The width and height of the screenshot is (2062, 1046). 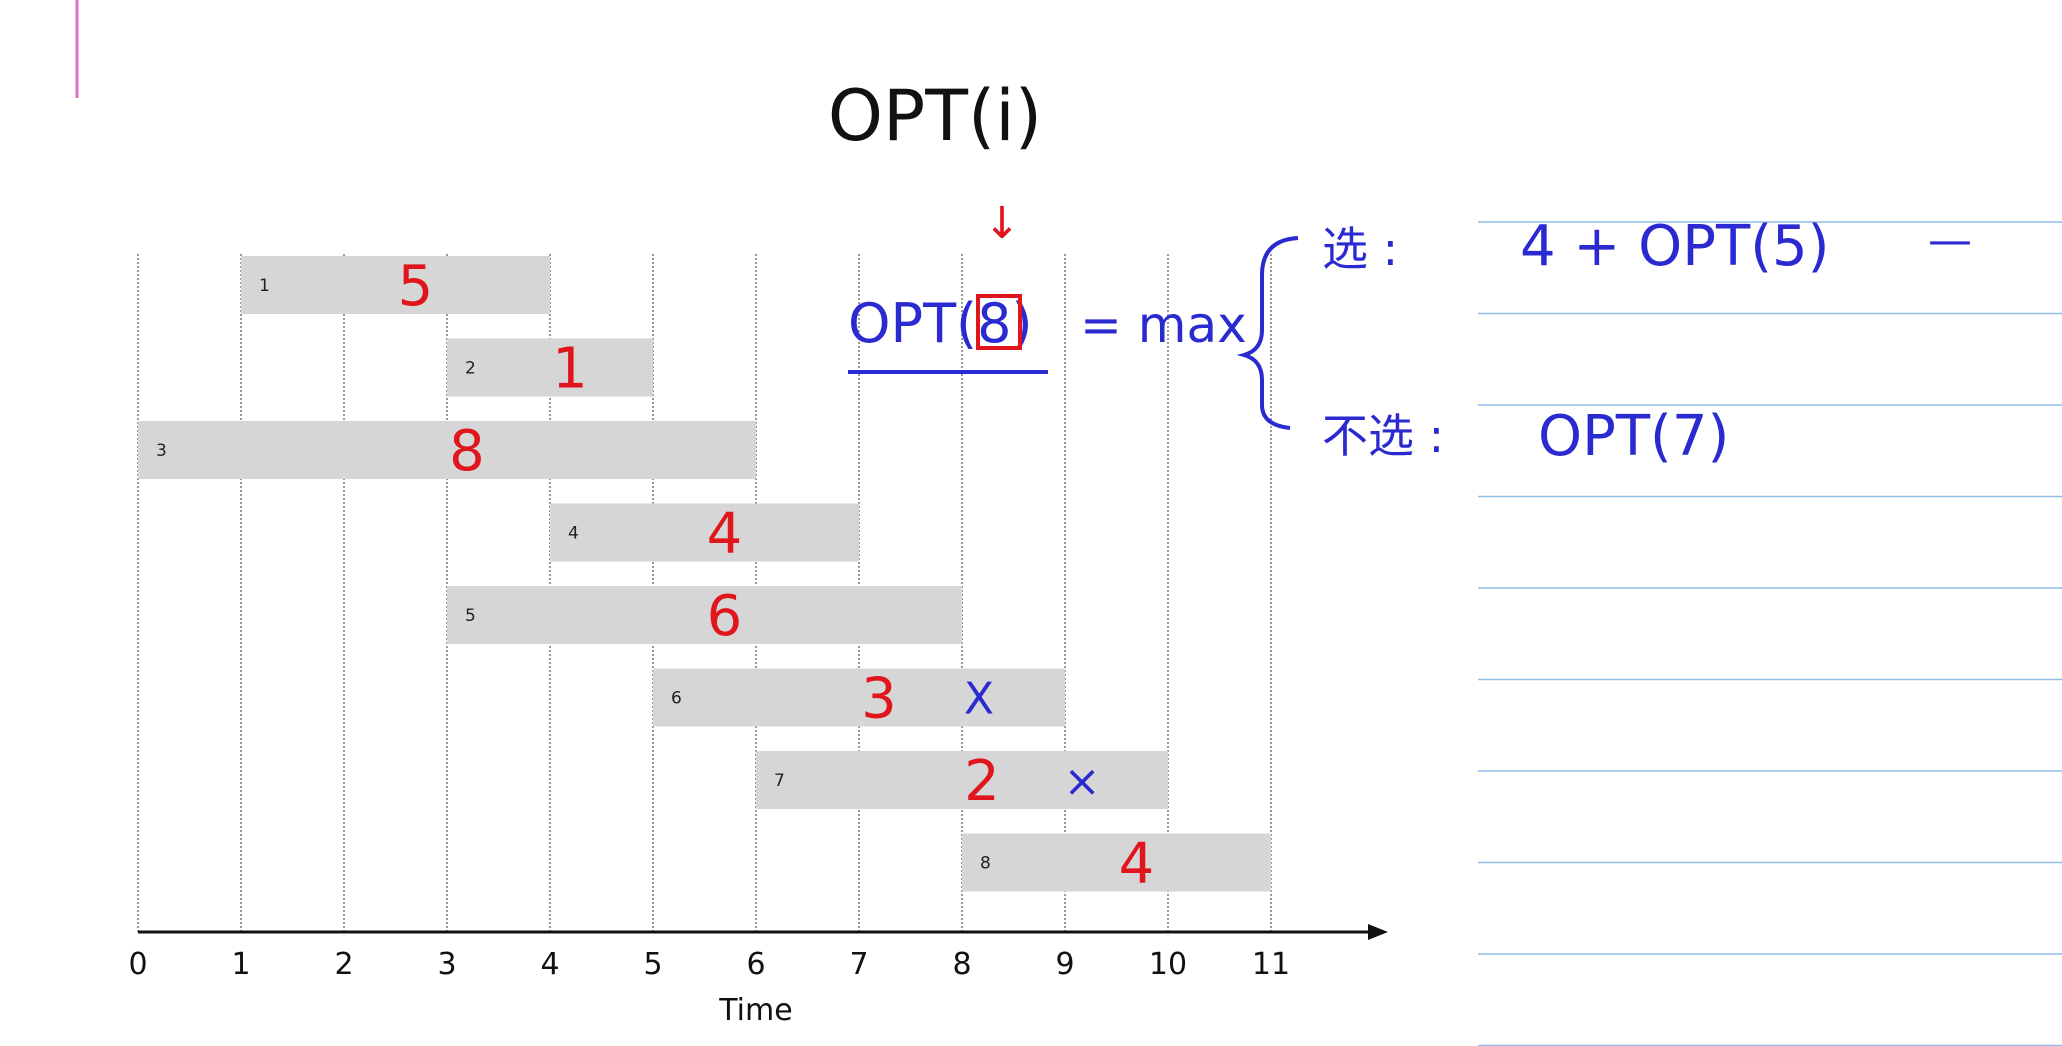 I want to click on formula-lhs: OPT(8), so click(x=940, y=323).